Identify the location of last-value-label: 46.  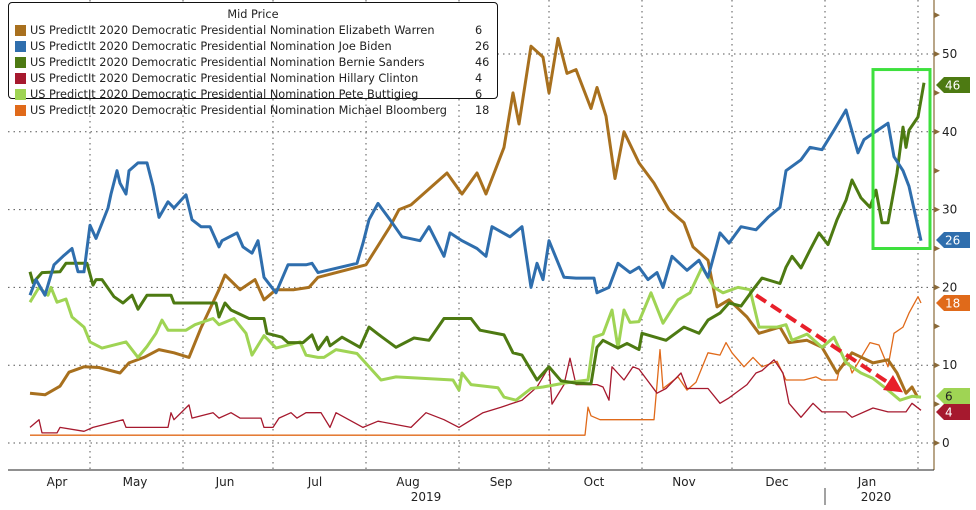
(952, 86).